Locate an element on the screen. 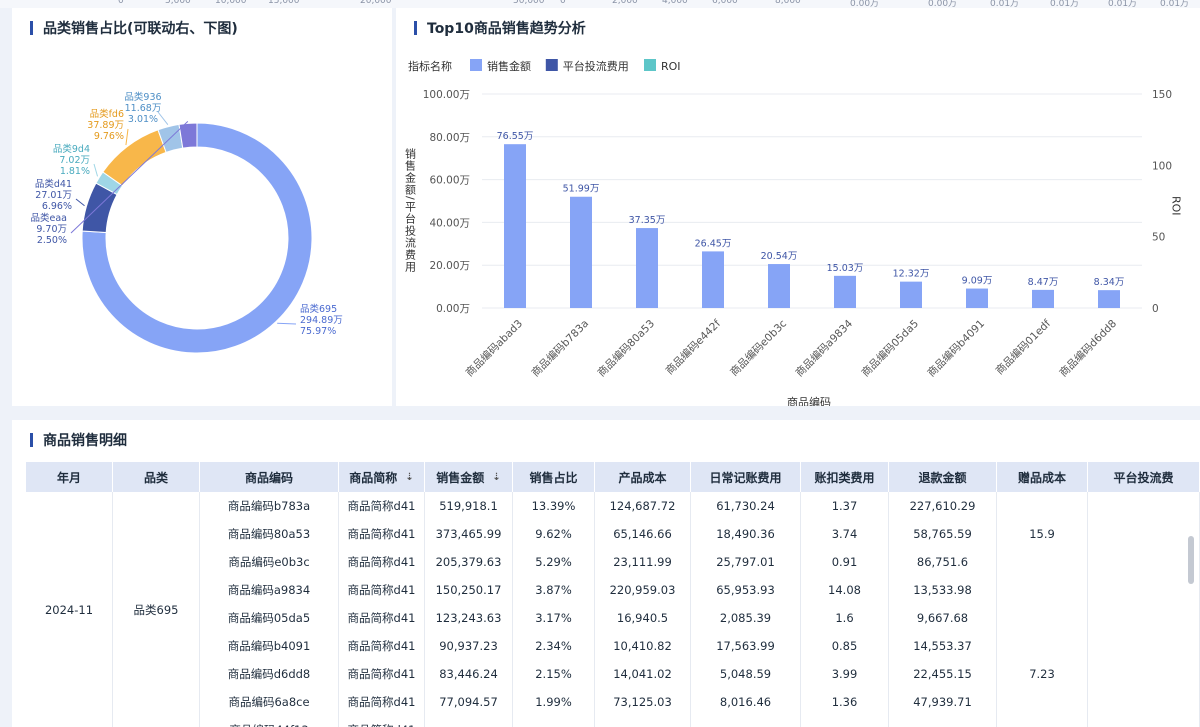 The height and width of the screenshot is (727, 1200). top-strip-tick: 0 is located at coordinates (563, 3).